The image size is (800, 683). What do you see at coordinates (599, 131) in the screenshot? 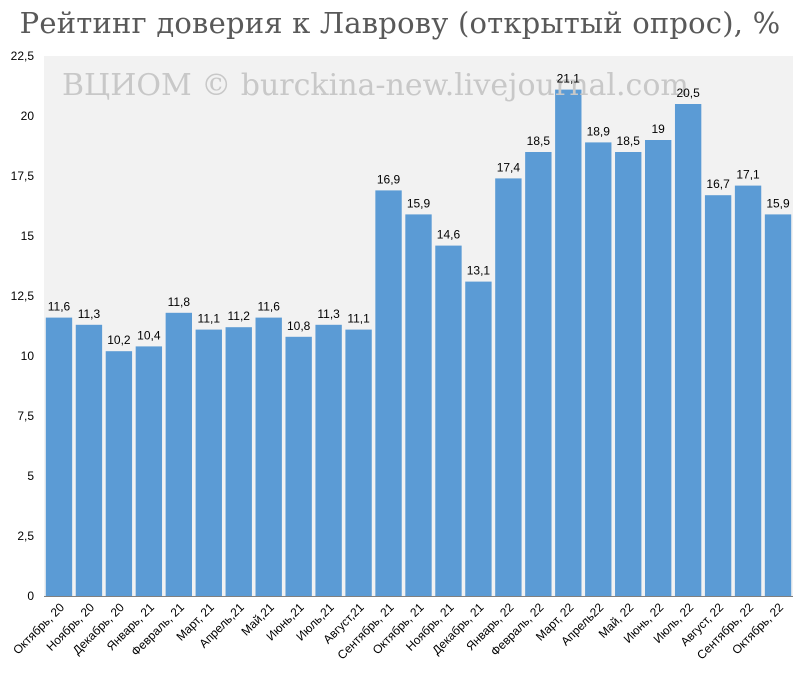
I see `data-label: 18,9` at bounding box center [599, 131].